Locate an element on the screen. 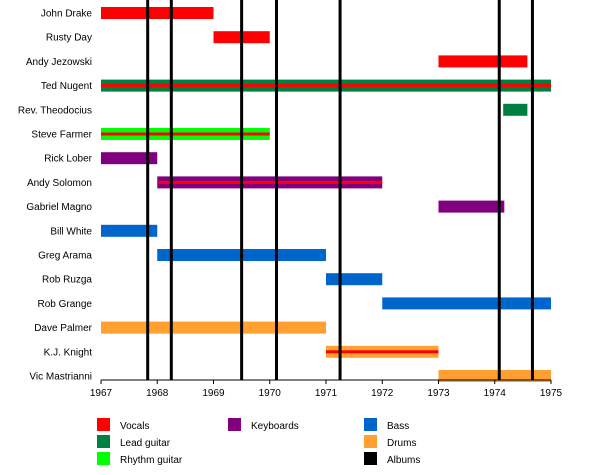  x-tick-label: 1969 is located at coordinates (213, 393).